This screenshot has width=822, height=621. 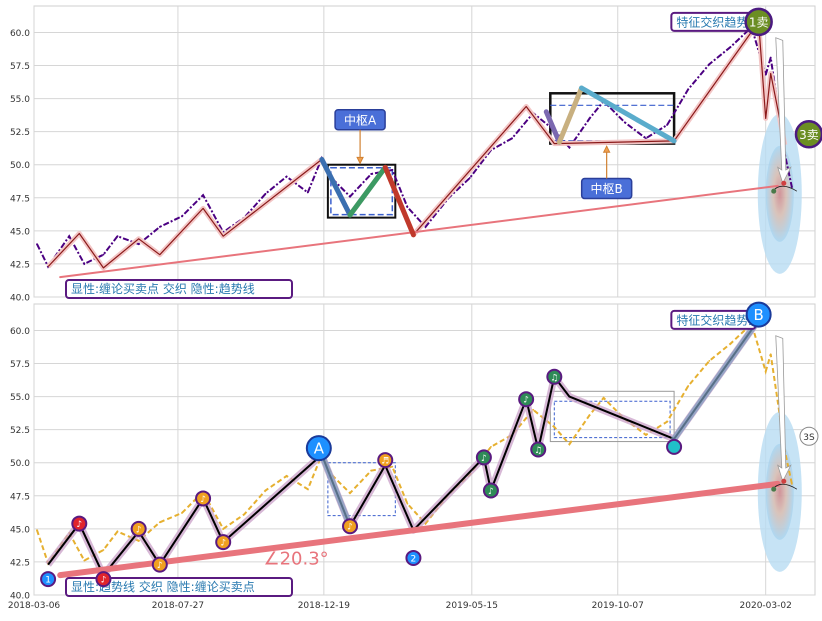 I want to click on stage-marker, so click(x=758, y=314).